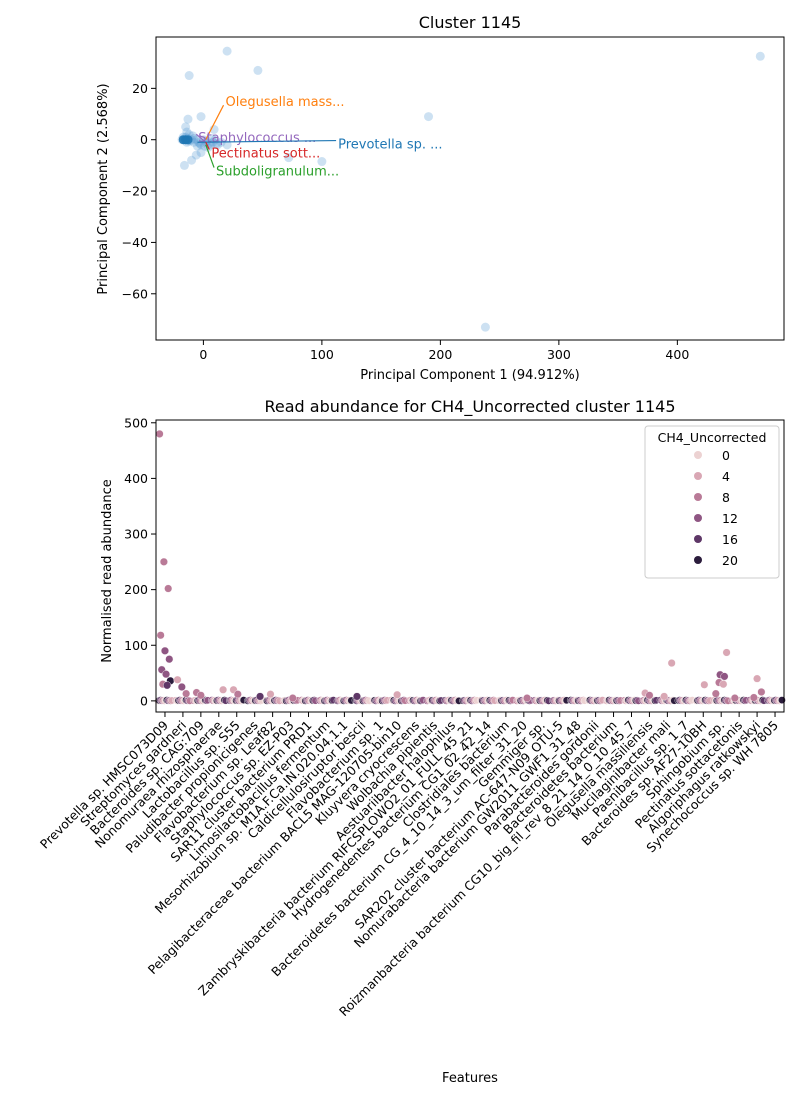  Describe the element at coordinates (135, 242) in the screenshot. I see `pca-y-tick-label: −40` at that location.